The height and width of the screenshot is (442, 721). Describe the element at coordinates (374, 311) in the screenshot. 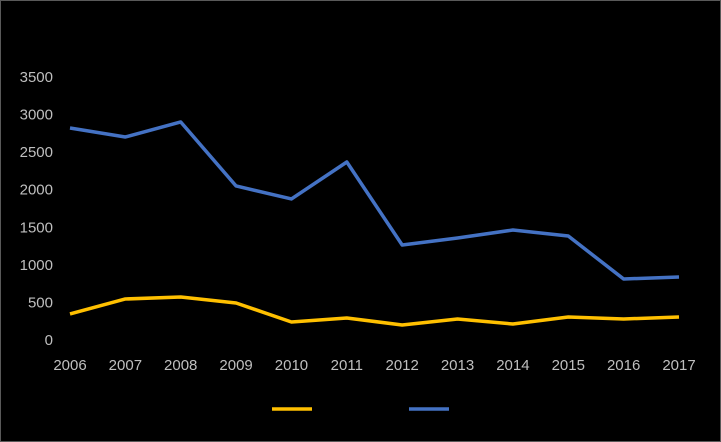

I see `series-line` at that location.